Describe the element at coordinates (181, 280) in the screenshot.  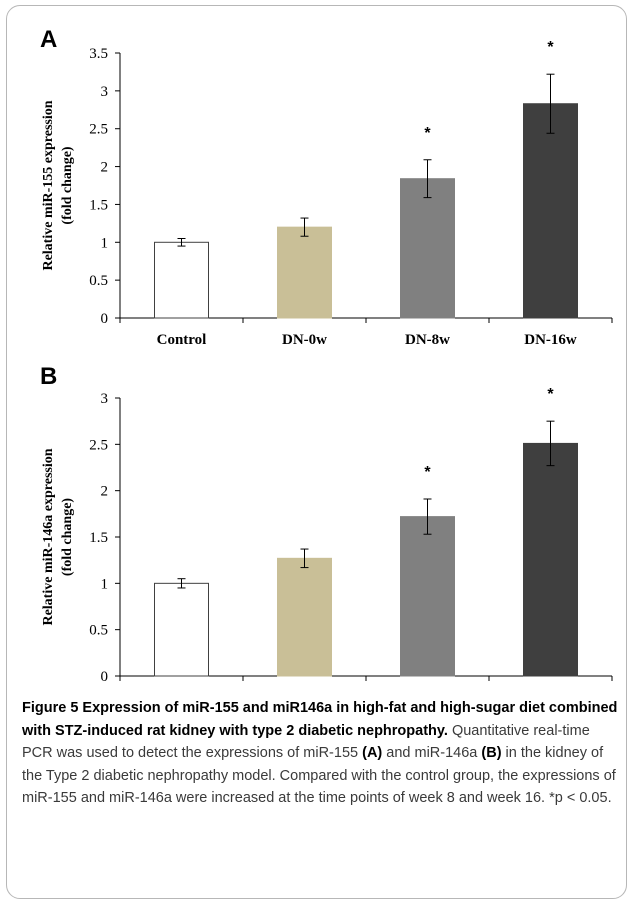
I see `panel-a-bar-control` at that location.